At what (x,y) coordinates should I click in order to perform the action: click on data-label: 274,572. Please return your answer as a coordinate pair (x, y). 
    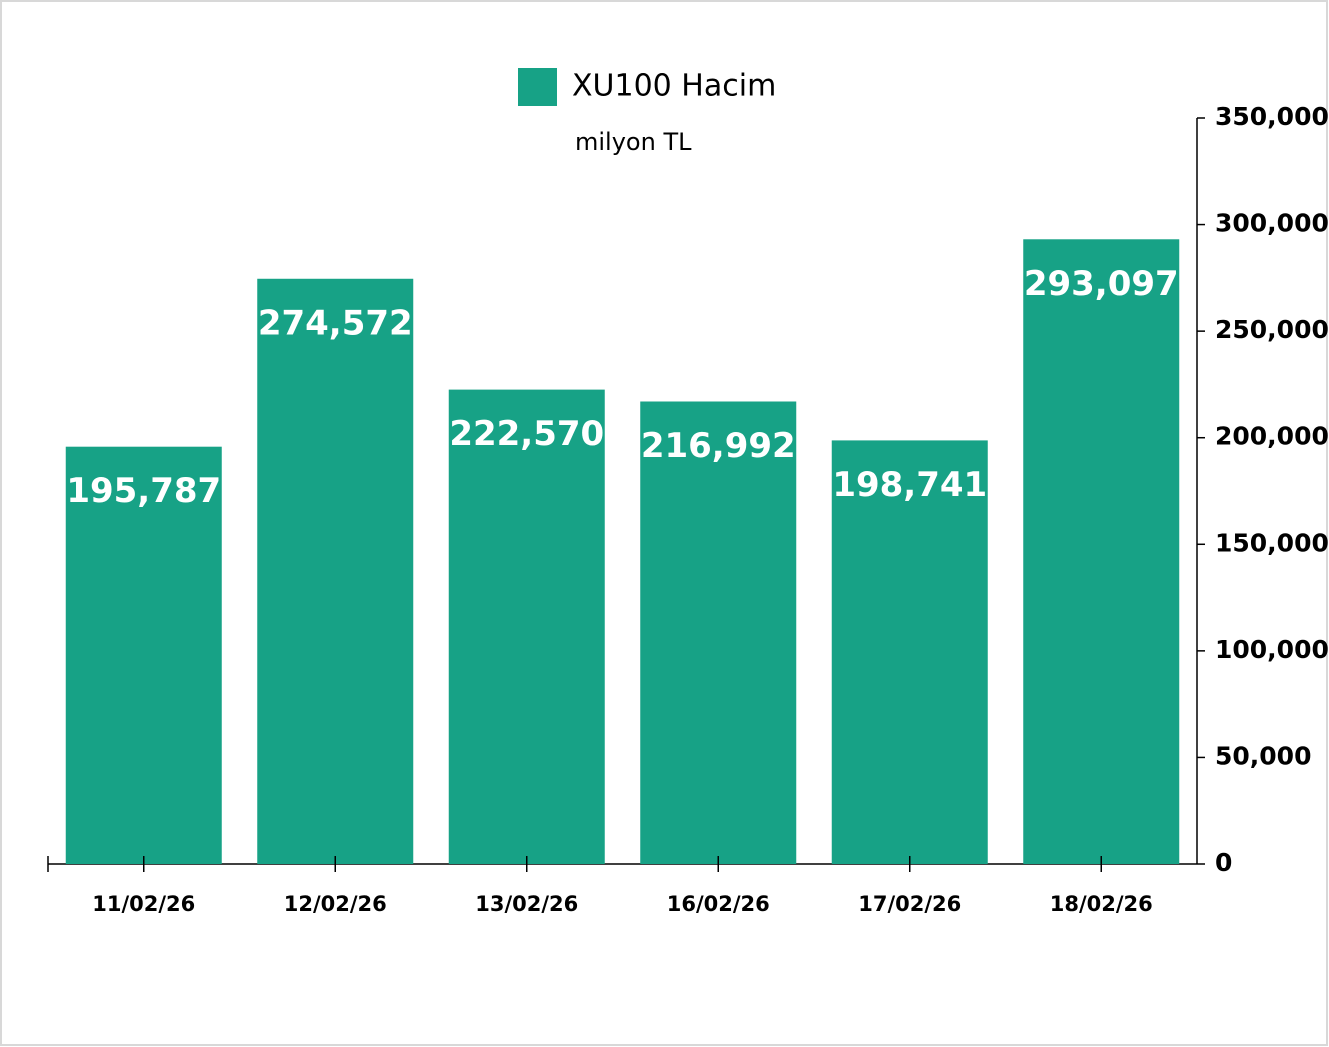
    Looking at the image, I should click on (335, 323).